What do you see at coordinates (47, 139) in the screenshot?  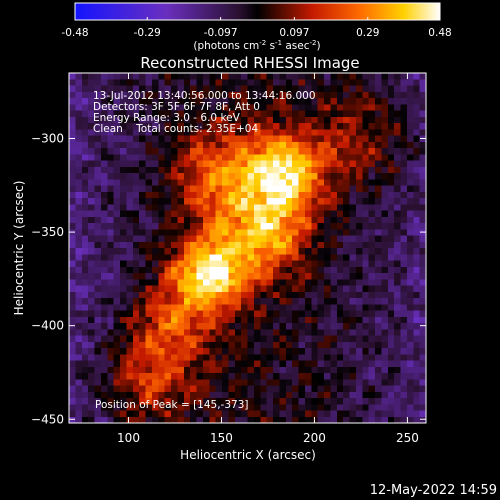 I see `y-tick-label: −300` at bounding box center [47, 139].